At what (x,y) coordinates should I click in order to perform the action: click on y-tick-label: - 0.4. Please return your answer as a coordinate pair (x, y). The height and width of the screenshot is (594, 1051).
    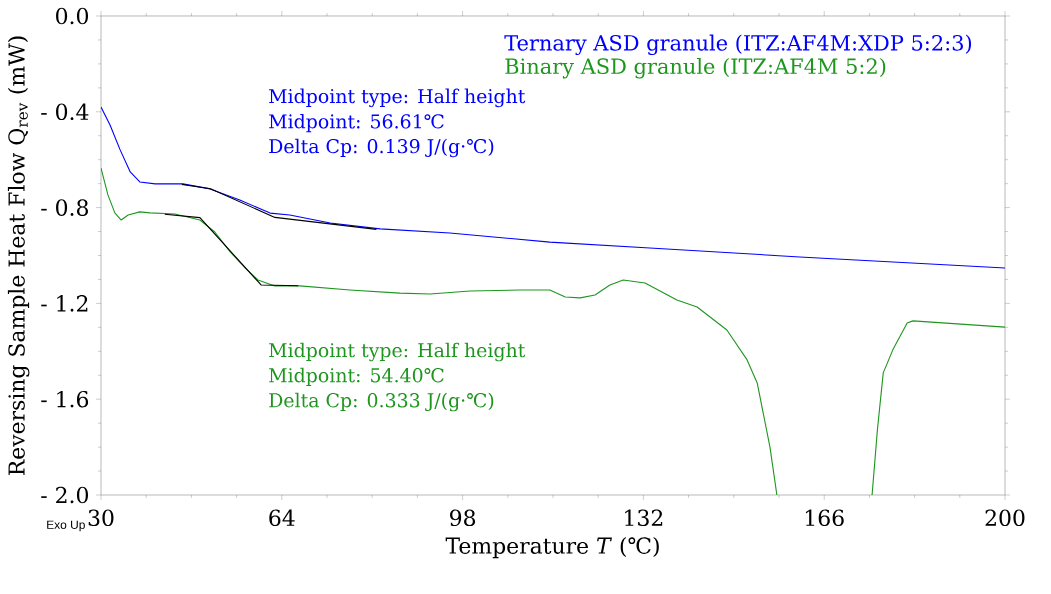
    Looking at the image, I should click on (65, 112).